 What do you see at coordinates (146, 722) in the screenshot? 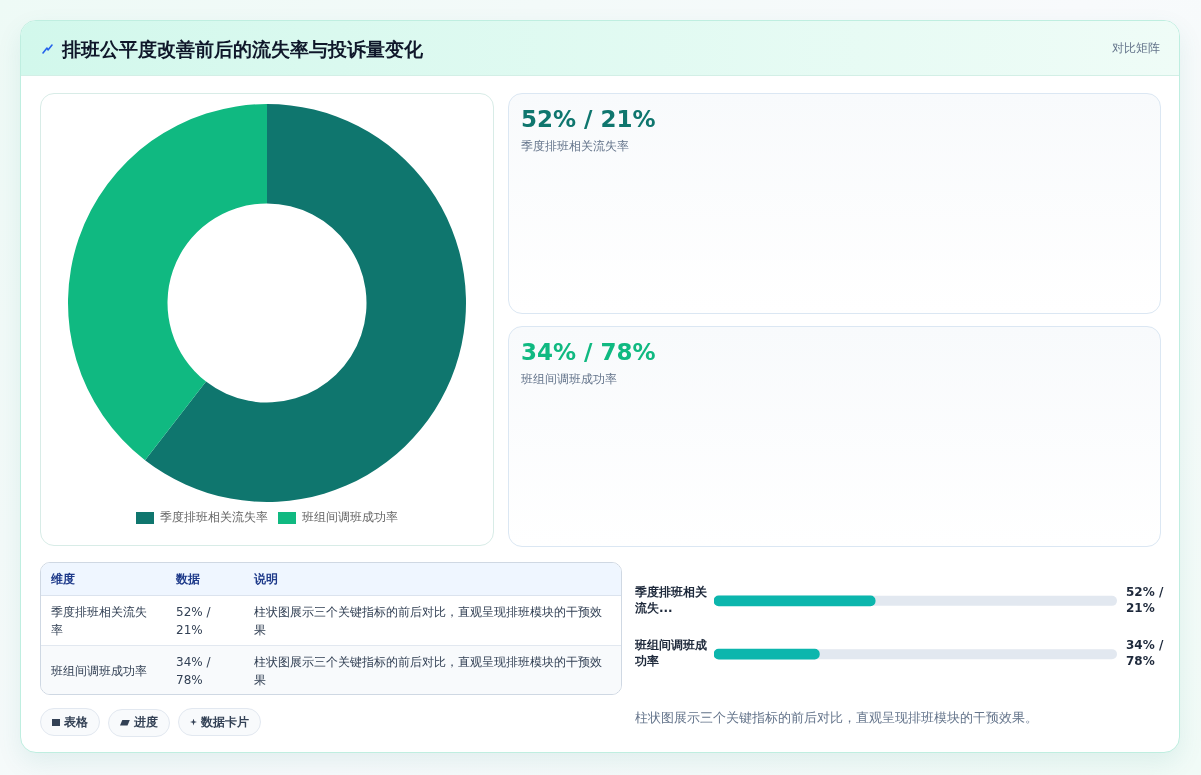
I see `text: 进度` at bounding box center [146, 722].